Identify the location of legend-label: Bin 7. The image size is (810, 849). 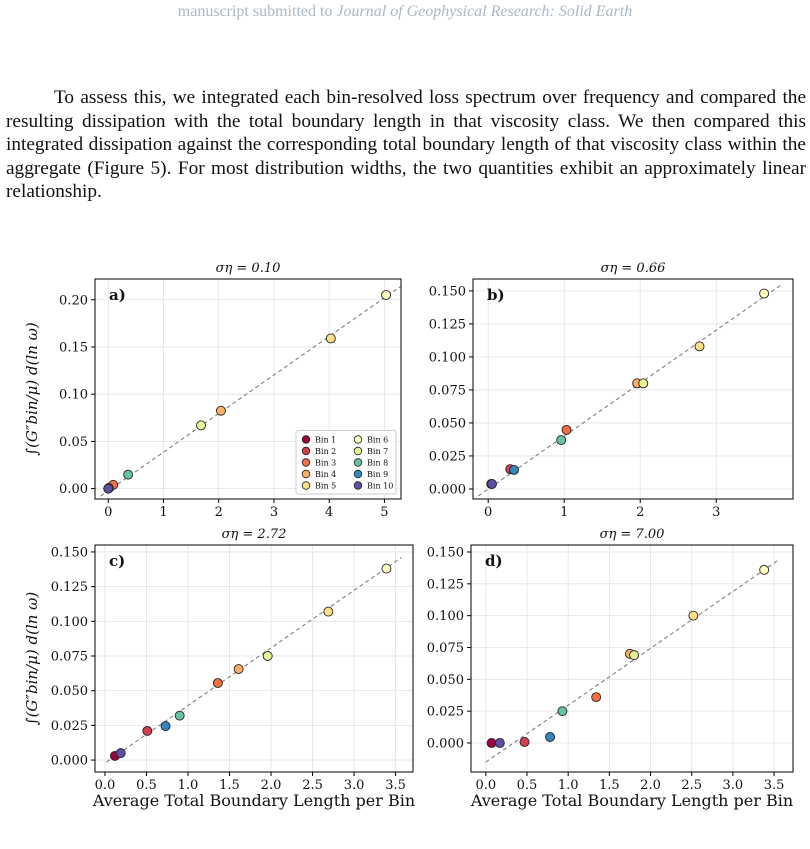
(377, 451).